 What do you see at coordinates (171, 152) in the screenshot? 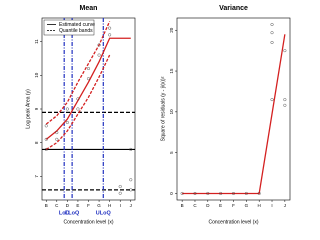
I see `y-tick-label: 5` at bounding box center [171, 152].